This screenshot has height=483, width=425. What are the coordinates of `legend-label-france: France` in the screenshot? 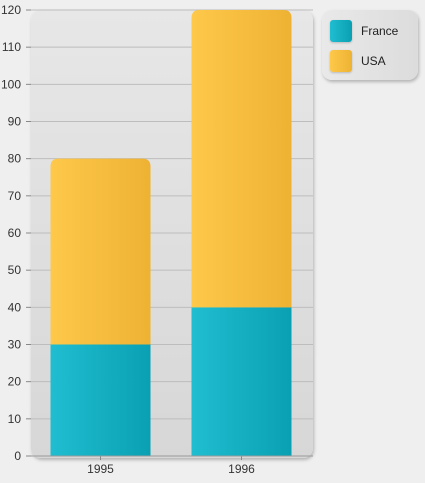 It's located at (380, 31).